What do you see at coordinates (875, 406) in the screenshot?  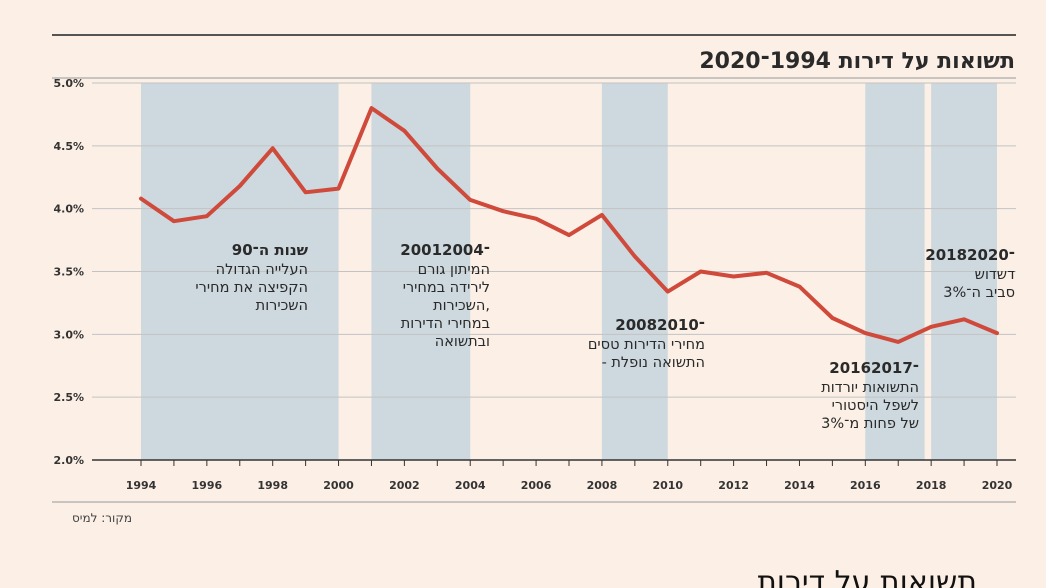 I see `annotation-line: לשפל היסטורי` at bounding box center [875, 406].